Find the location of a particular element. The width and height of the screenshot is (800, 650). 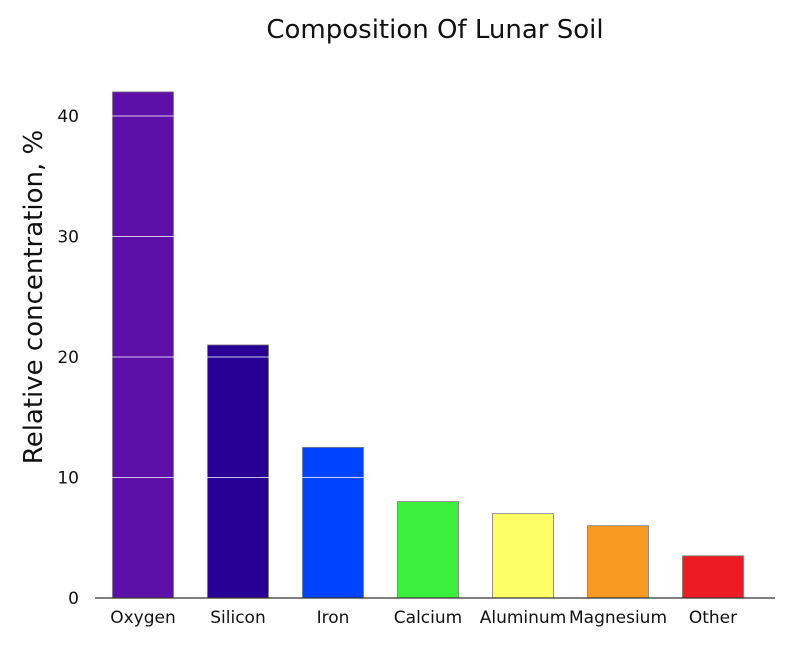

y-tick-label-30: 30 is located at coordinates (68, 238).